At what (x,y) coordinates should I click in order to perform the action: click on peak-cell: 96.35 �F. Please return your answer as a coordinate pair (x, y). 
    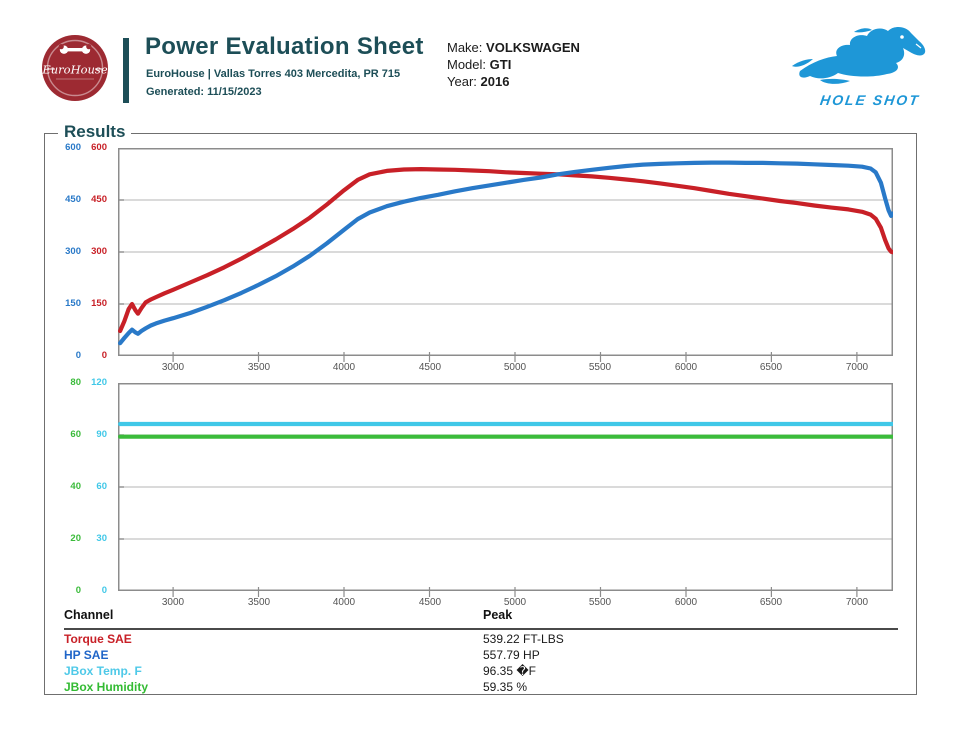
    Looking at the image, I should click on (509, 671).